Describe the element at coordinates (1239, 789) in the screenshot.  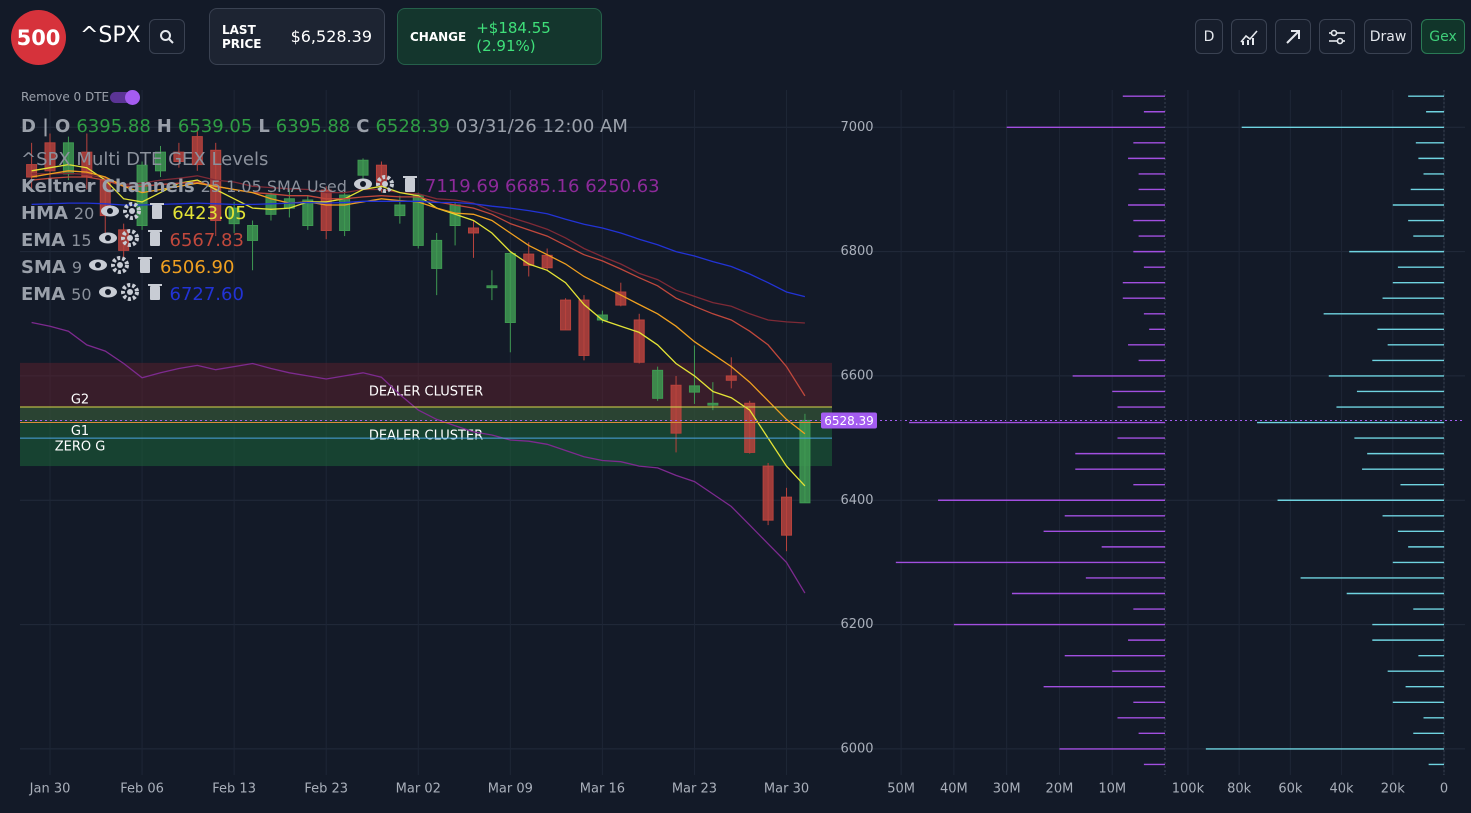
I see `x-tick-label: 80k` at that location.